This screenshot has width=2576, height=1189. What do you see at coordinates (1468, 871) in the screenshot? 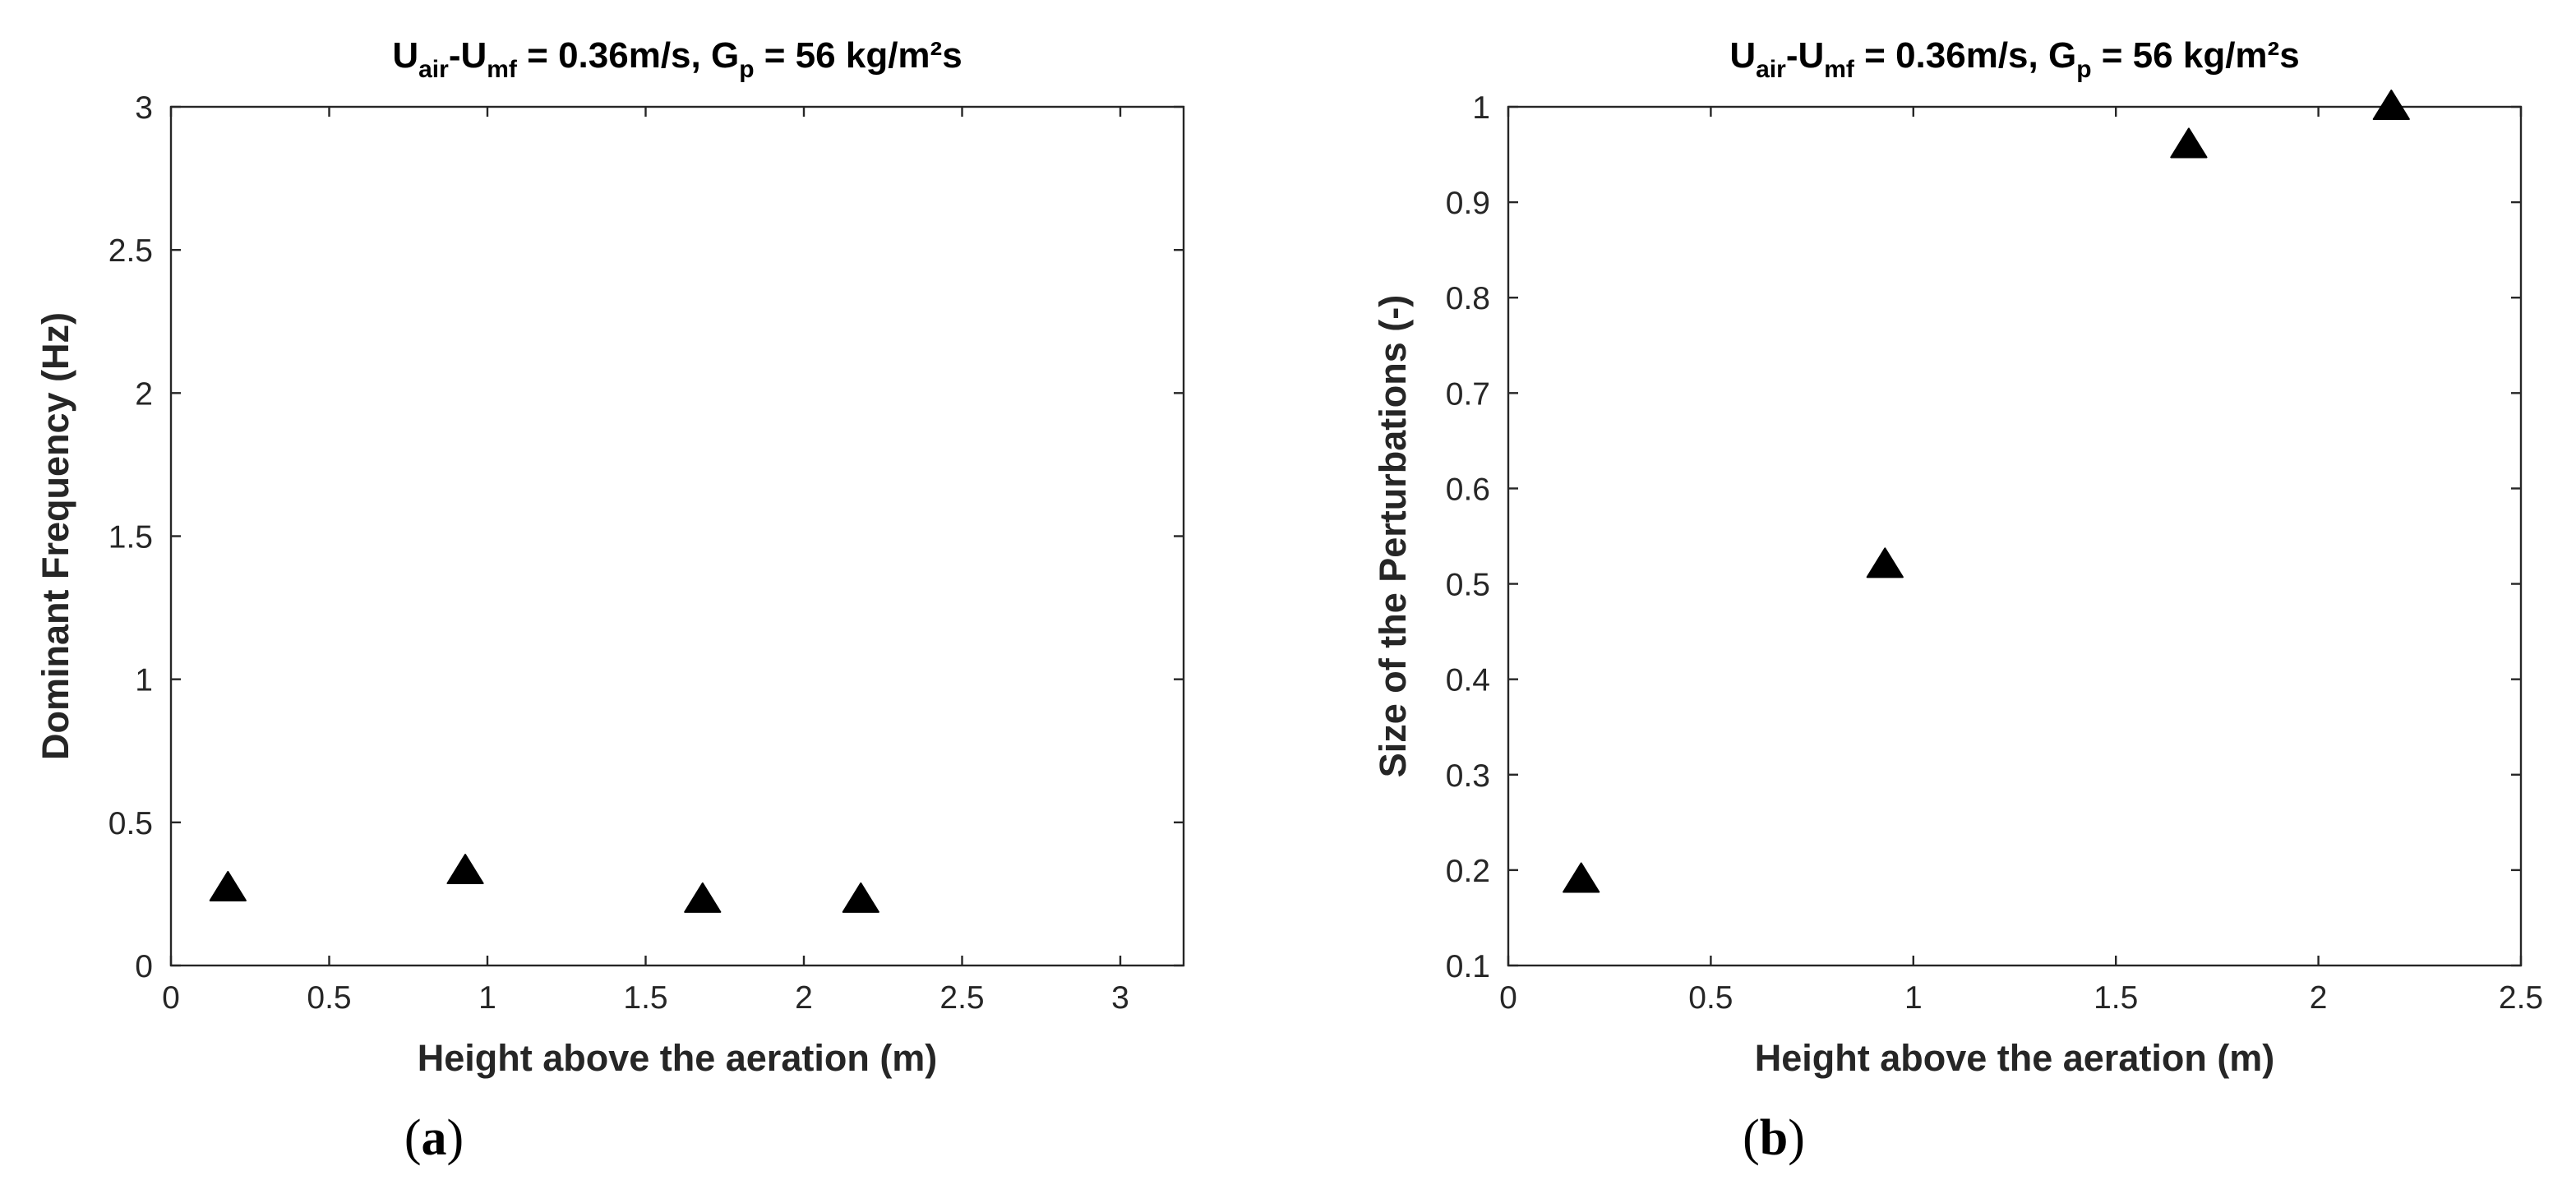
I see `y-tick-label: 0.2` at bounding box center [1468, 871].